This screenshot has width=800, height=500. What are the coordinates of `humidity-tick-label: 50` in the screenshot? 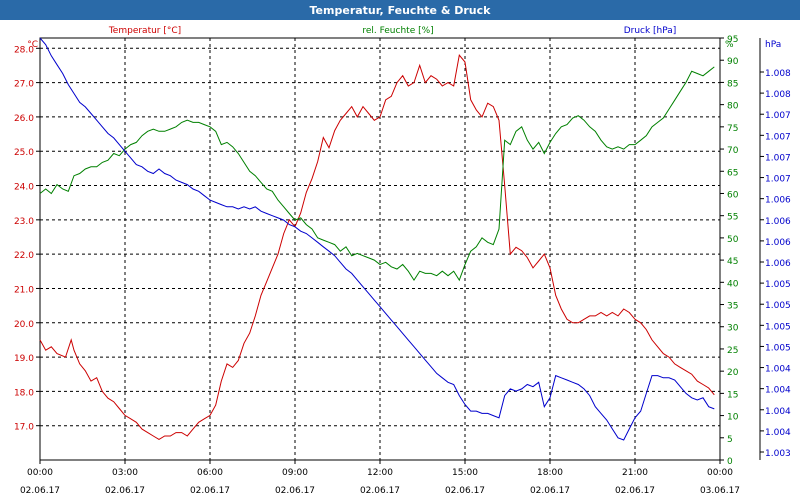 It's located at (733, 240).